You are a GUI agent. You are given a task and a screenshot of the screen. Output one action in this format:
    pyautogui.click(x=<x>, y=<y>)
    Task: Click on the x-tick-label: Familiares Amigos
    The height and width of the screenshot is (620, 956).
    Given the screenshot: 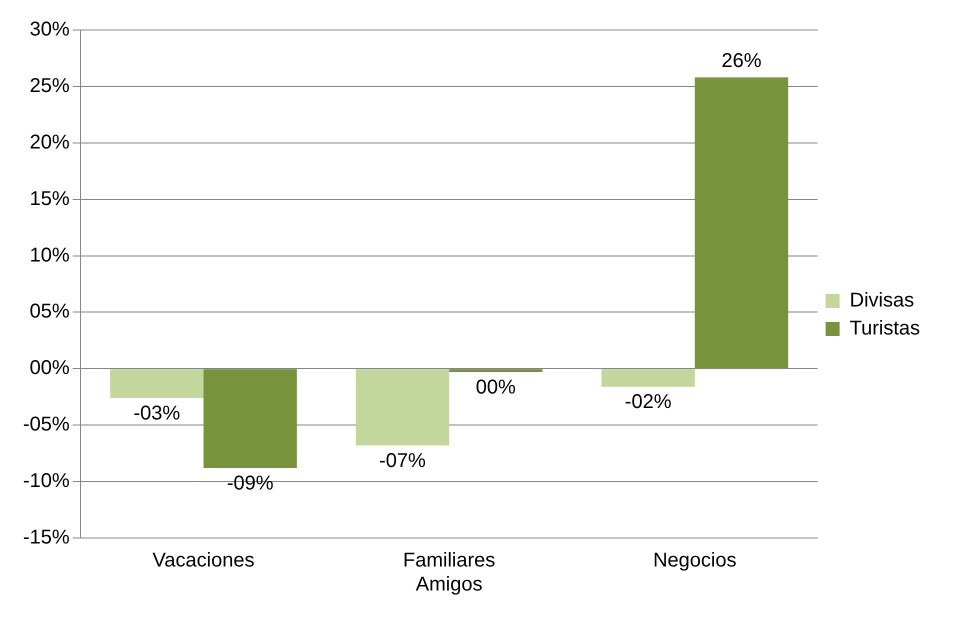 What is the action you would take?
    pyautogui.click(x=449, y=573)
    